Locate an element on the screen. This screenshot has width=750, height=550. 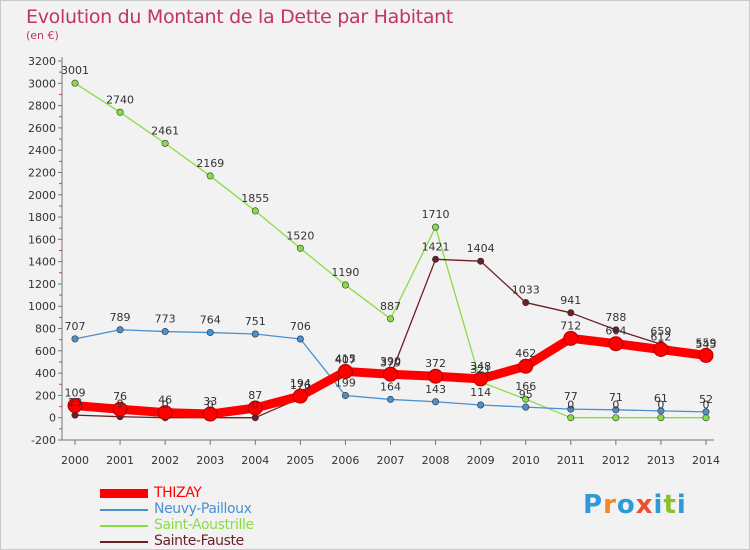
data-label-sainte-fauste: 545 is located at coordinates (706, 344).